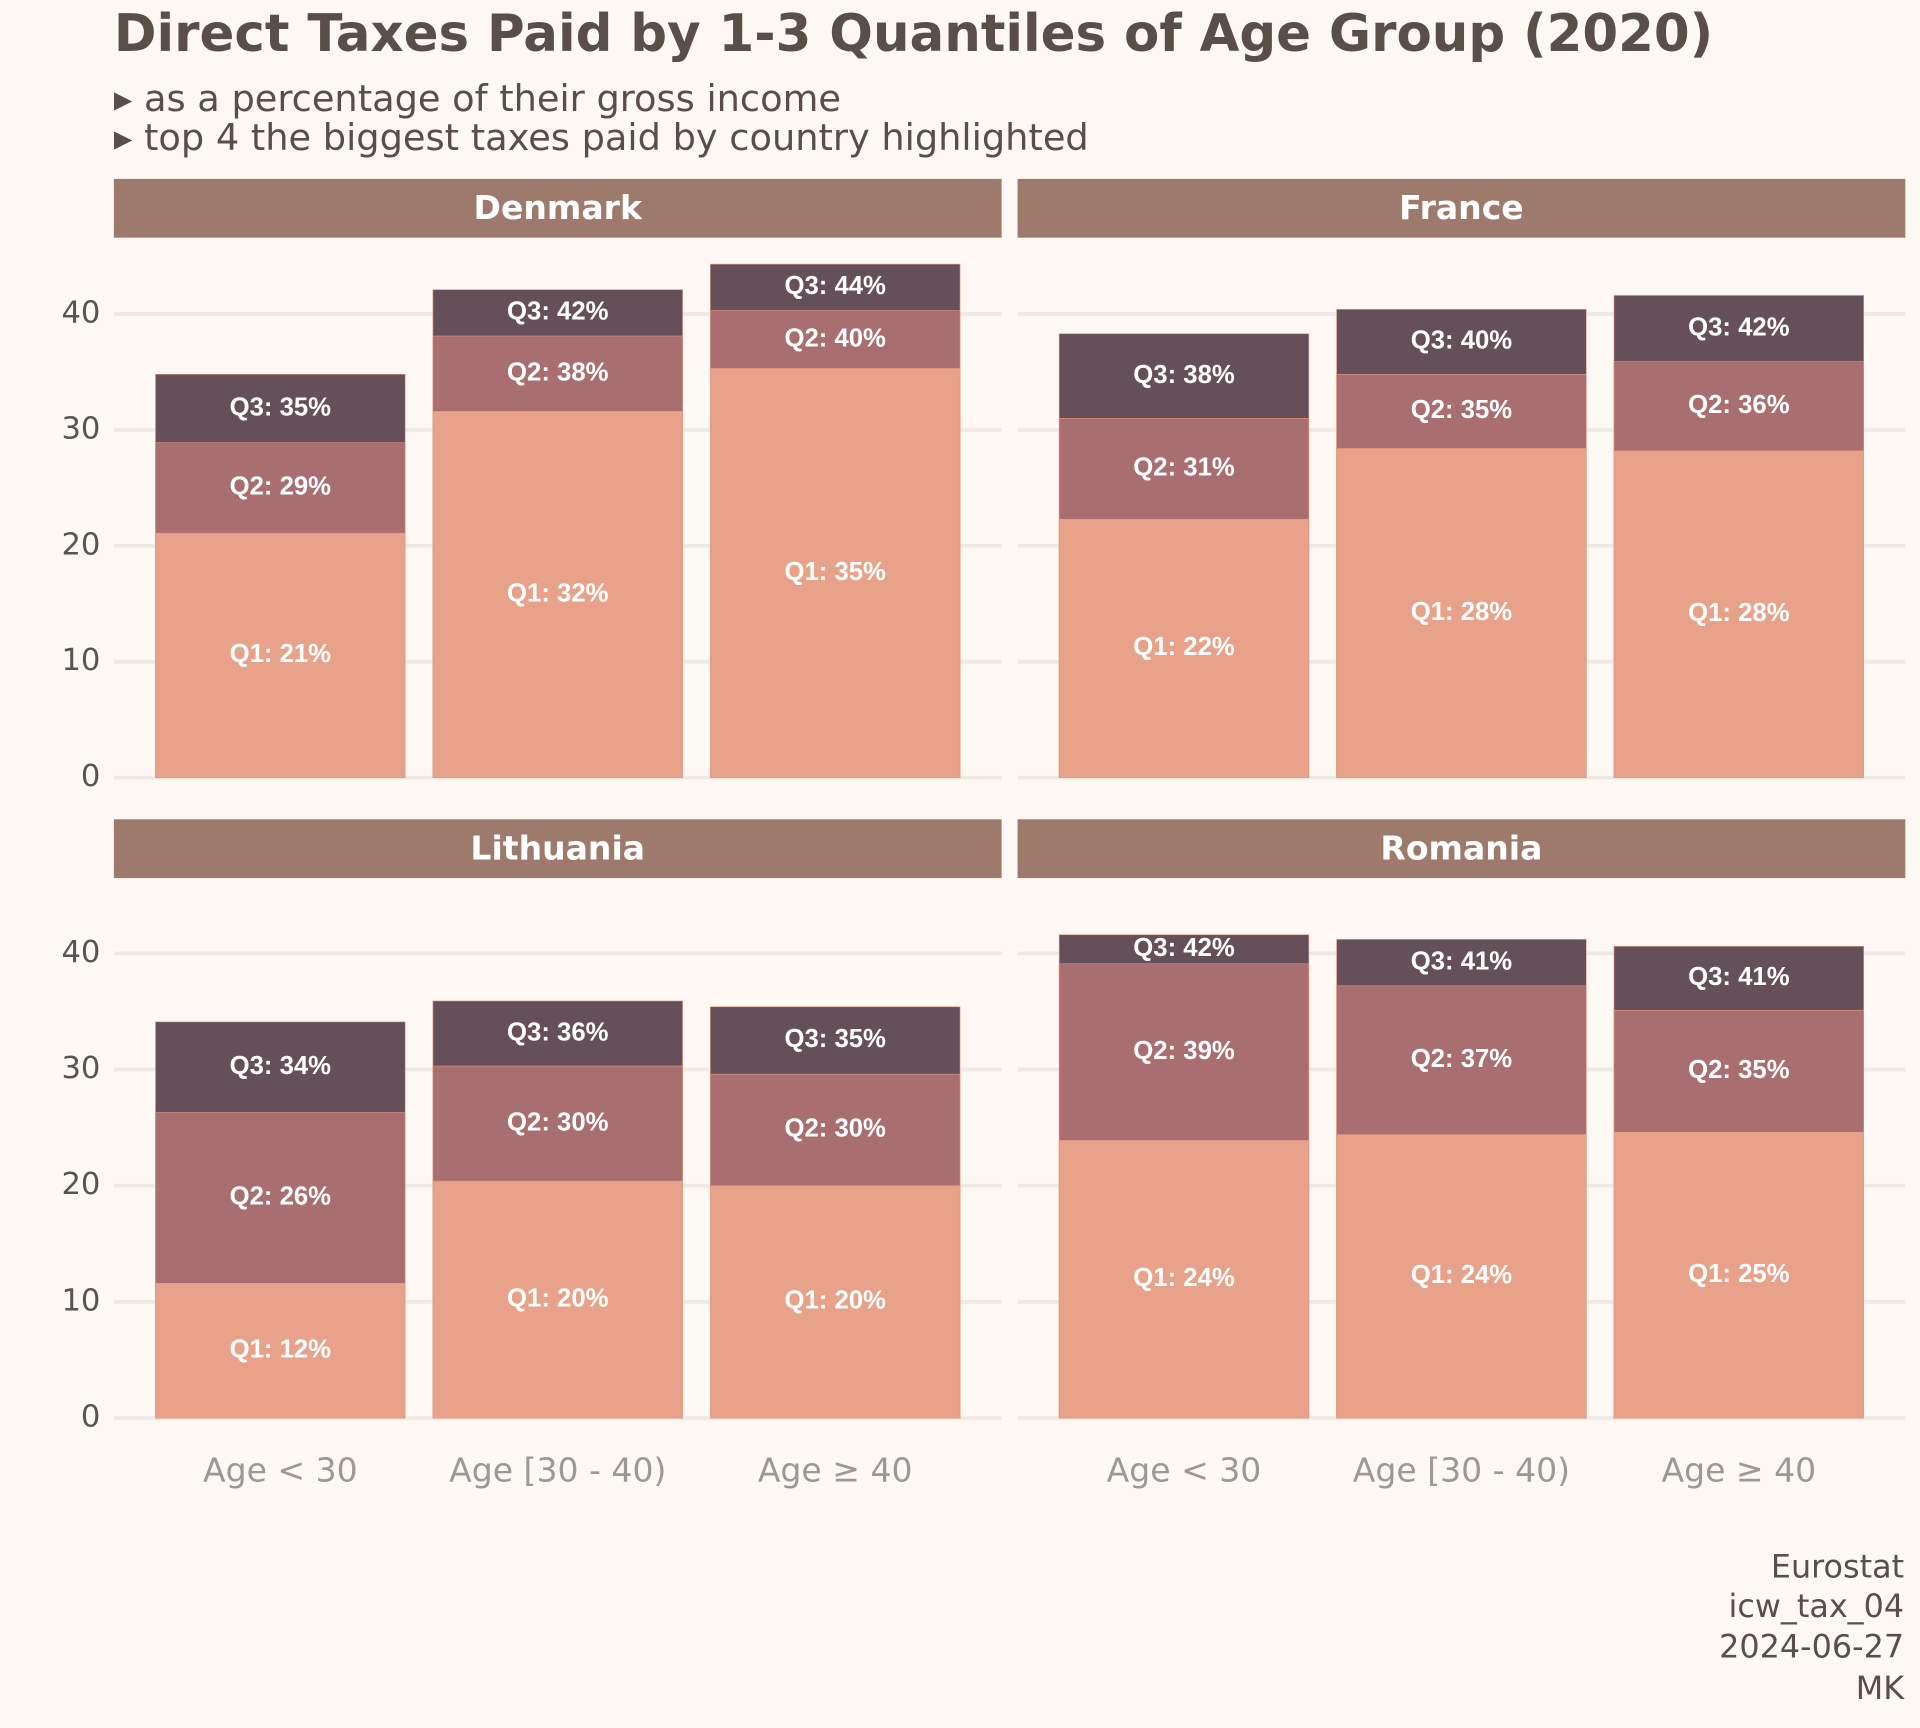 Image resolution: width=1920 pixels, height=1728 pixels. I want to click on caption: icw_tax_04, so click(1817, 1606).